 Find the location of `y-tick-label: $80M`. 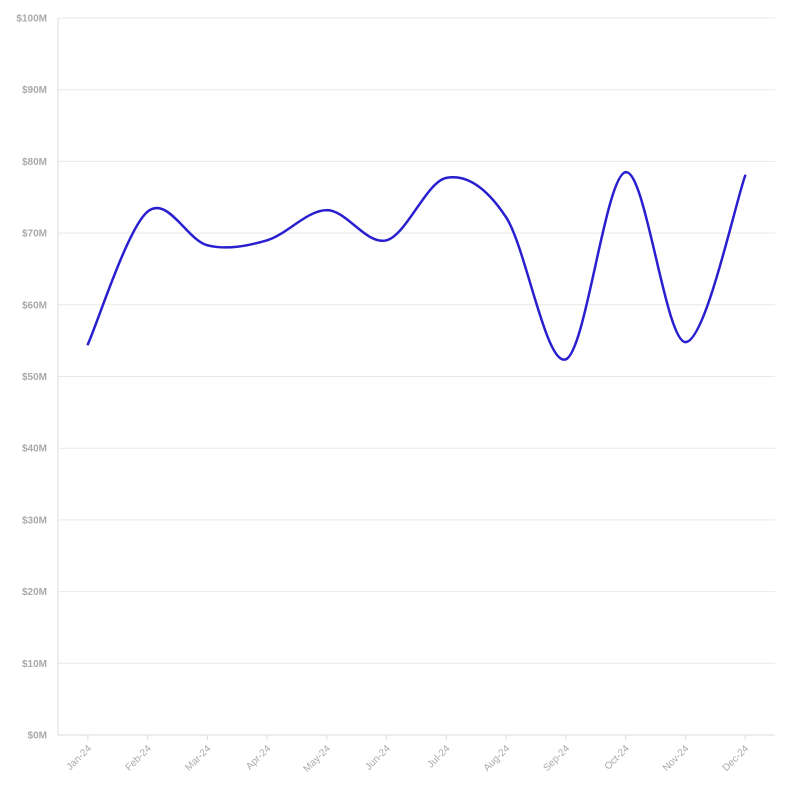

y-tick-label: $80M is located at coordinates (34, 162).